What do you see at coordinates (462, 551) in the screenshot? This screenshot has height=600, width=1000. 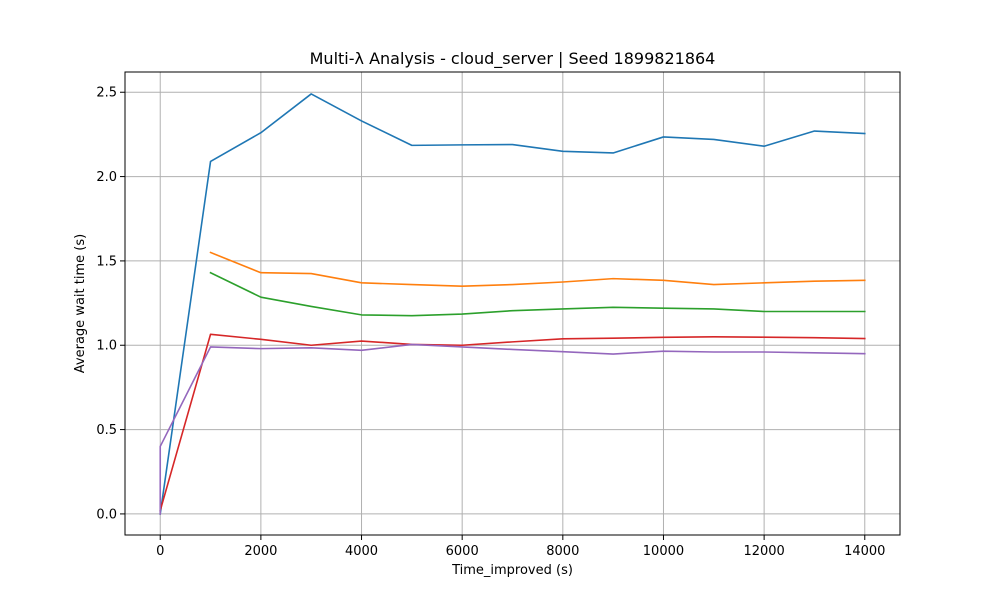 I see `x-tick-label: 6000` at bounding box center [462, 551].